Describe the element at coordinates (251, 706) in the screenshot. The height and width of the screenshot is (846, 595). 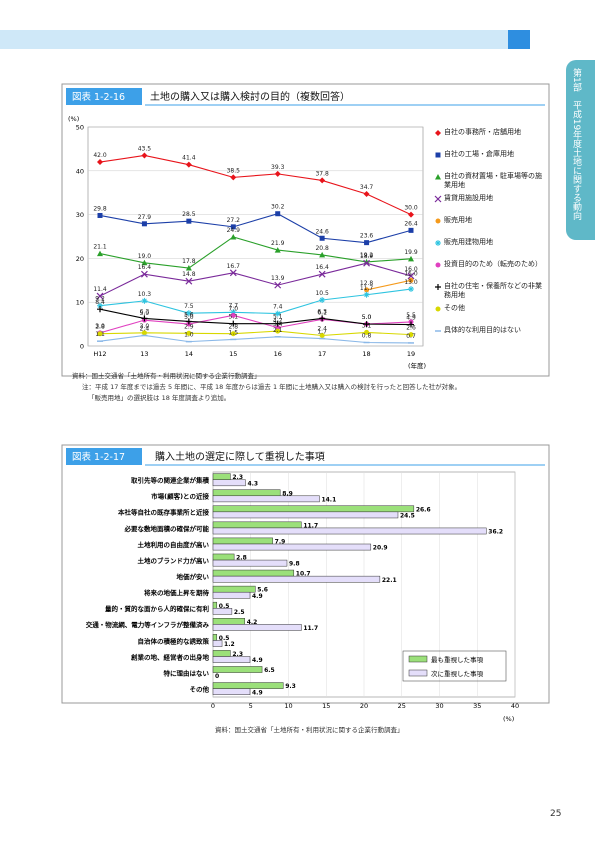
I see `x-tick-label: 5` at that location.